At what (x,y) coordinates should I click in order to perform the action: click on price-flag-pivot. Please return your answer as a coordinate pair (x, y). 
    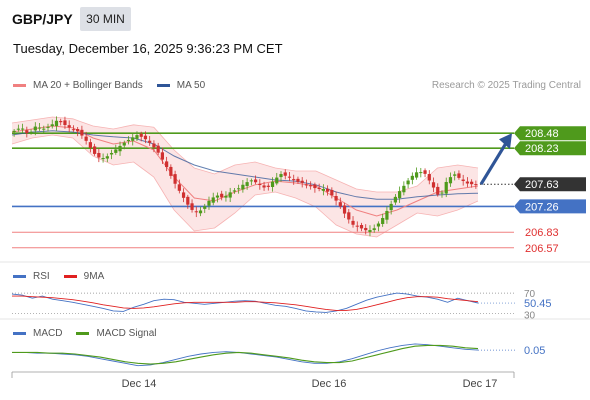
    Looking at the image, I should click on (550, 206).